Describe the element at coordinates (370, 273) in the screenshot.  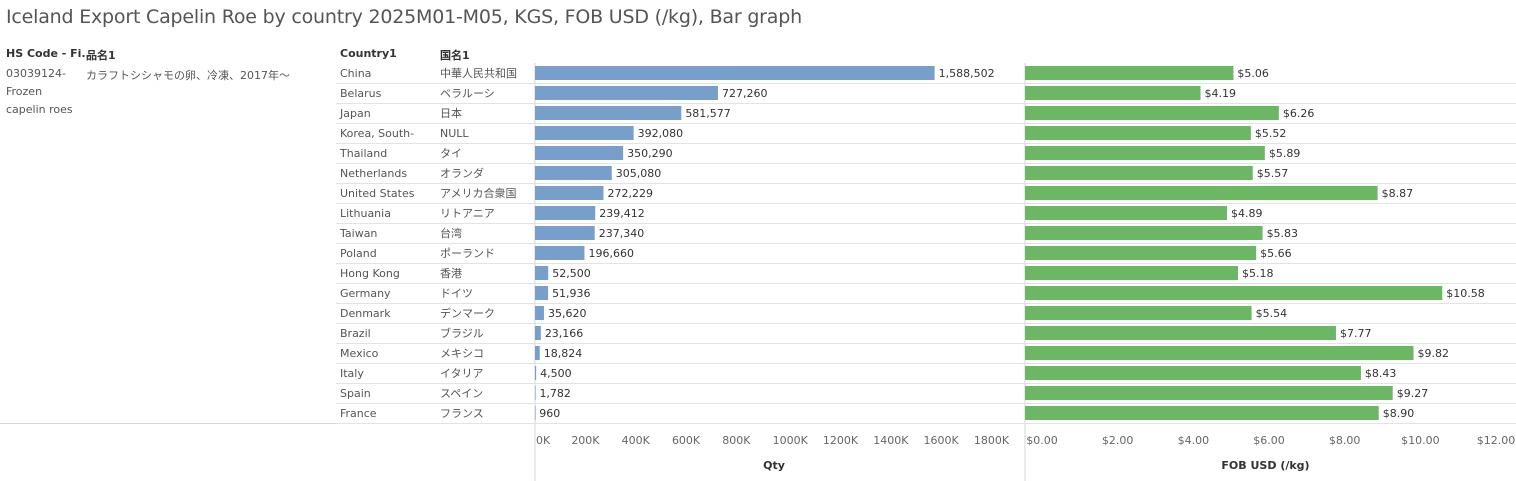
I see `country-label: Hong Kong` at that location.